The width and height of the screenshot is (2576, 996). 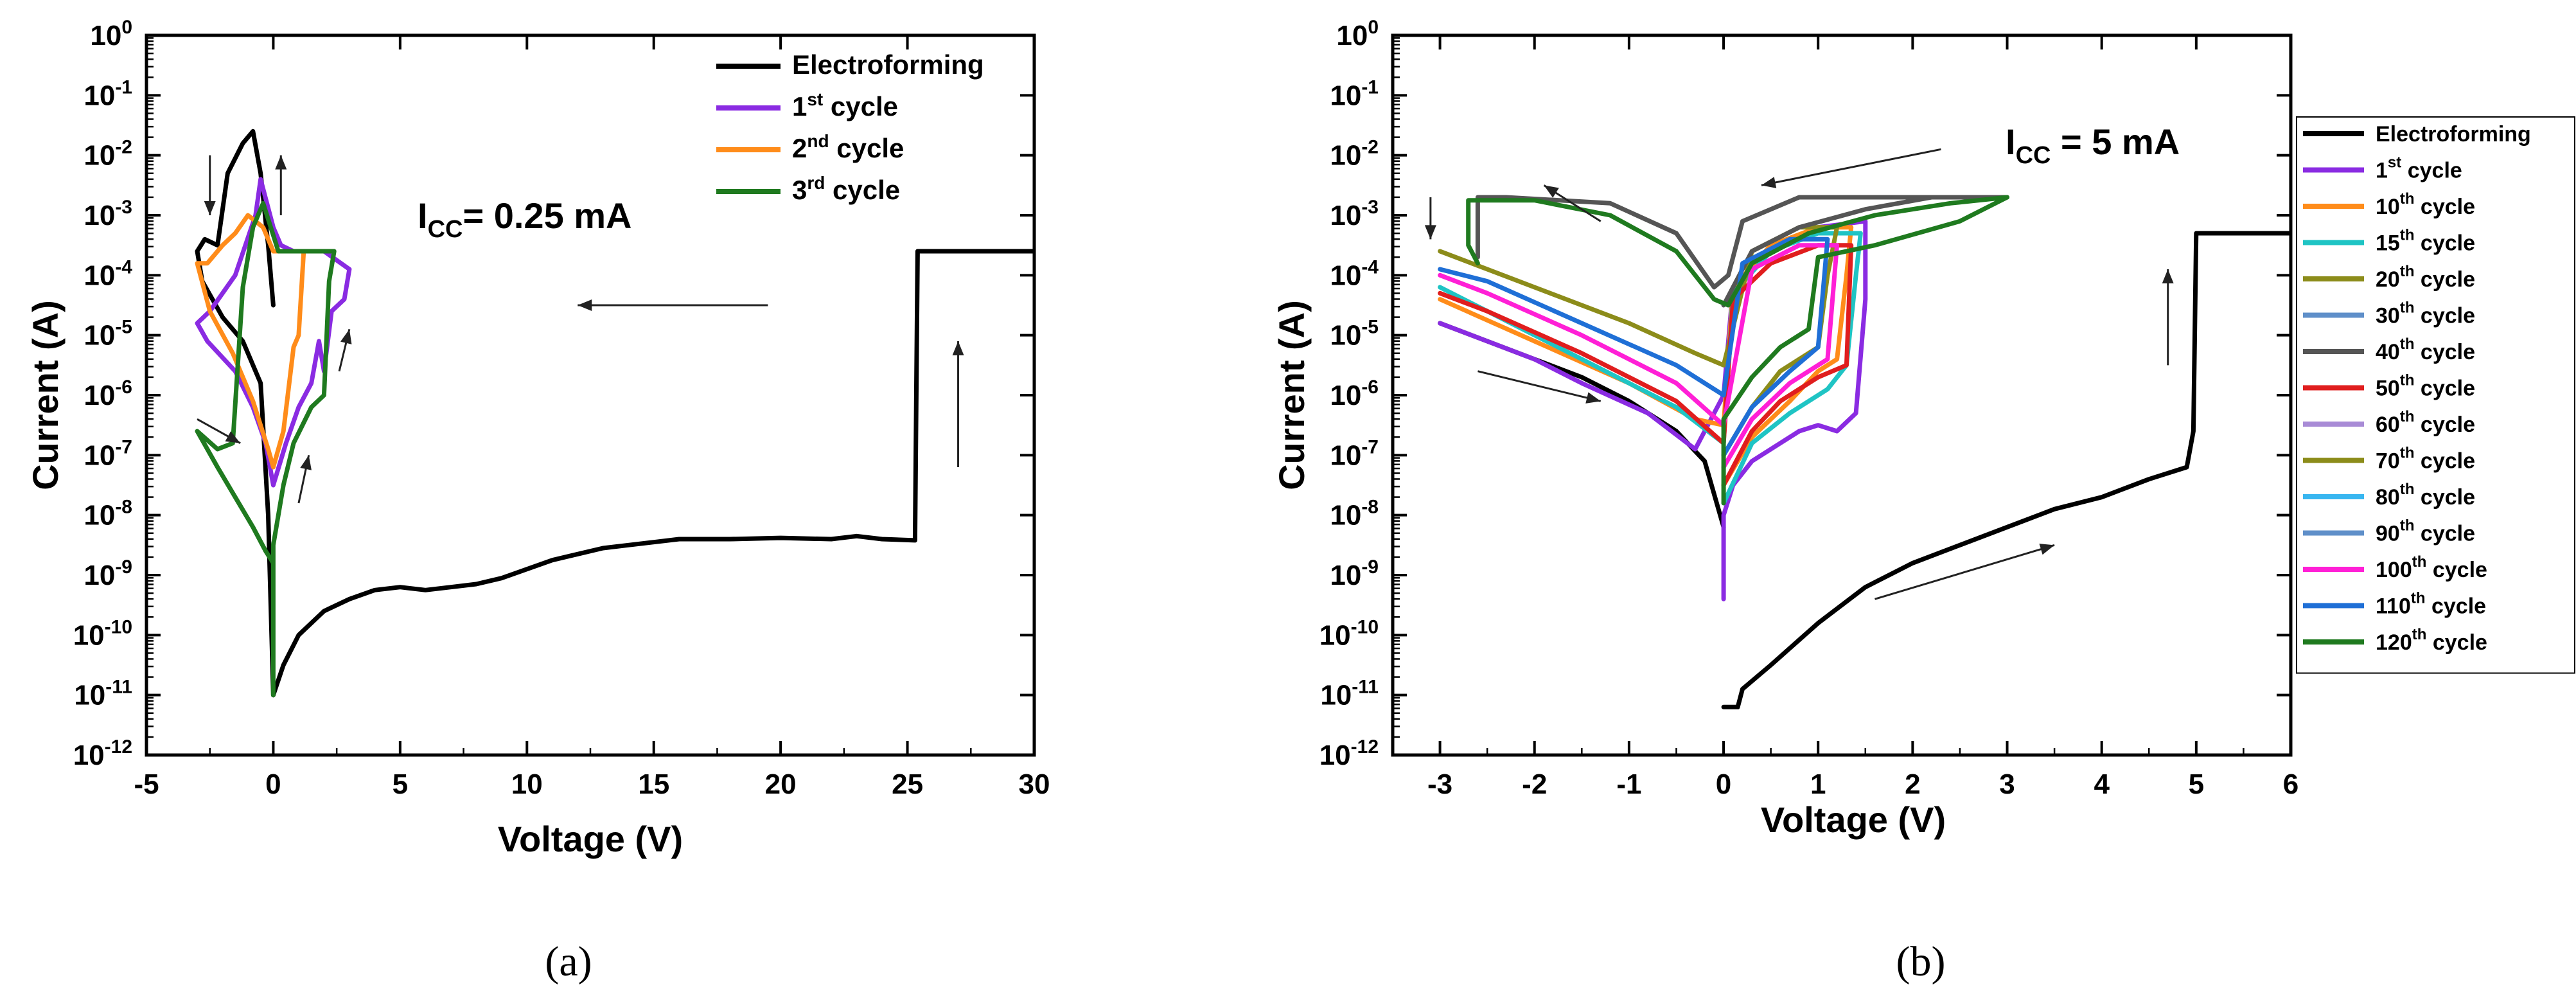 I want to click on legend-item: 3rd cycle, so click(x=808, y=189).